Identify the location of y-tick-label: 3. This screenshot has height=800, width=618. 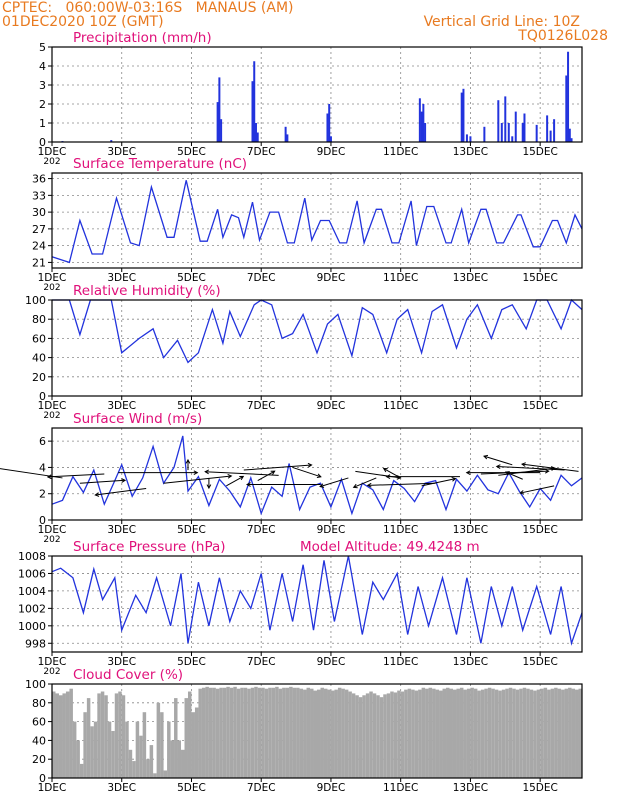
(42, 85).